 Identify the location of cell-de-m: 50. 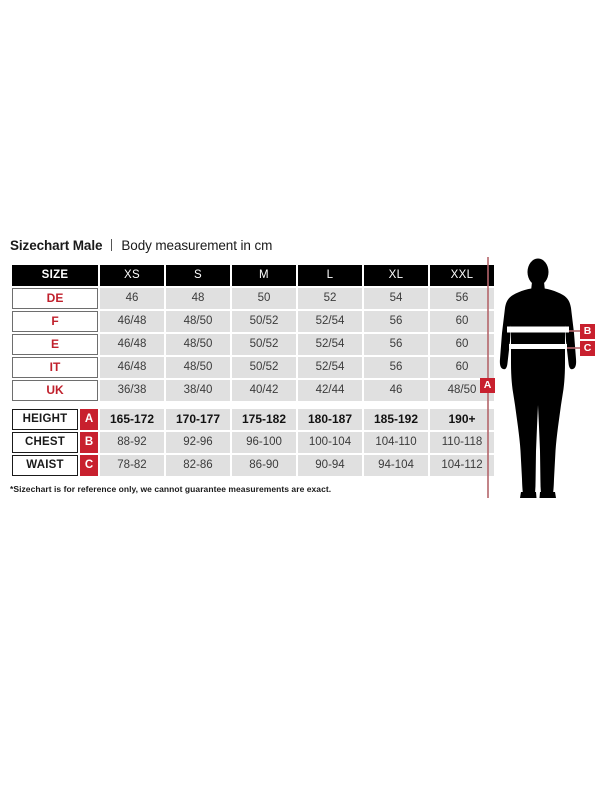
(264, 298).